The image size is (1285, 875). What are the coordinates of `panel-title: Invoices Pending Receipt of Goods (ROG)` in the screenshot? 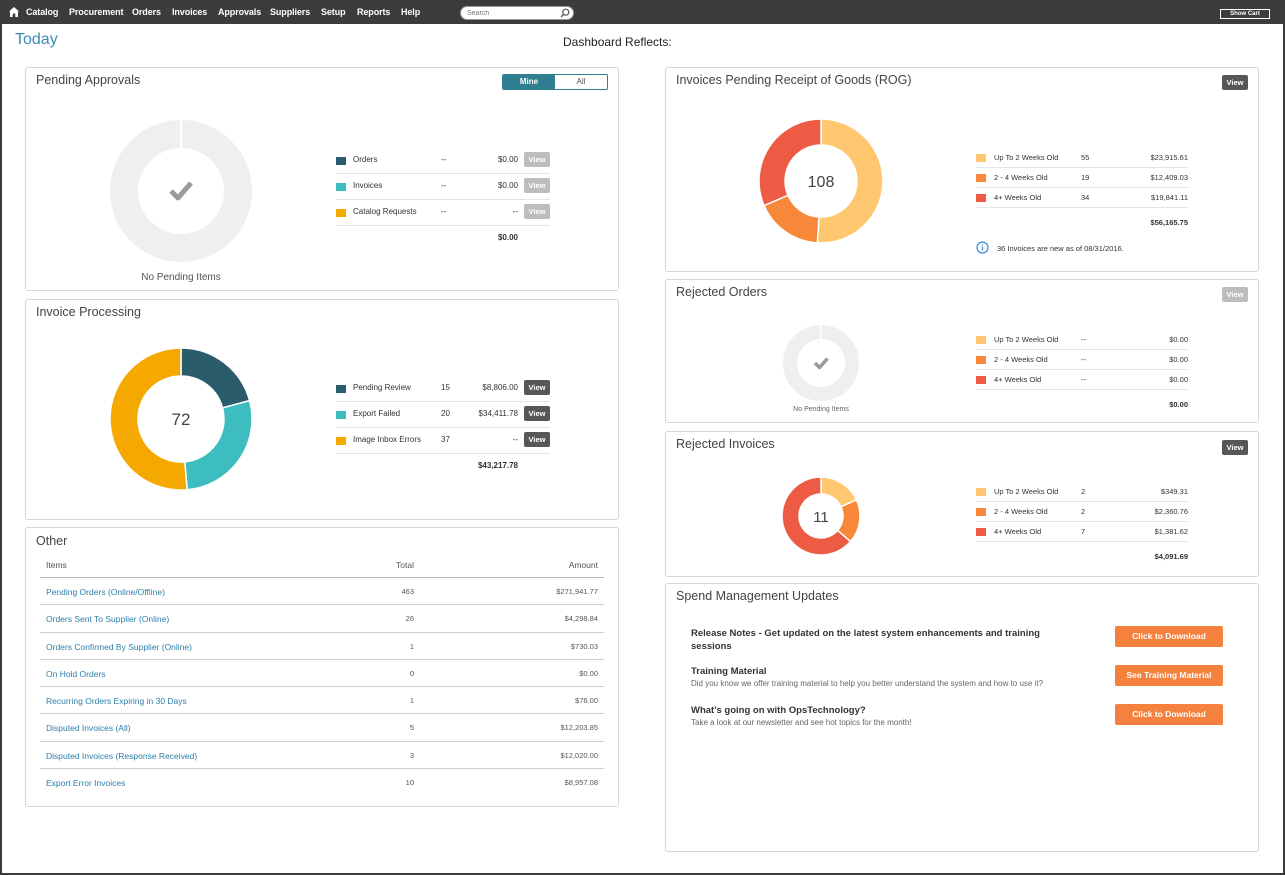 It's located at (794, 80).